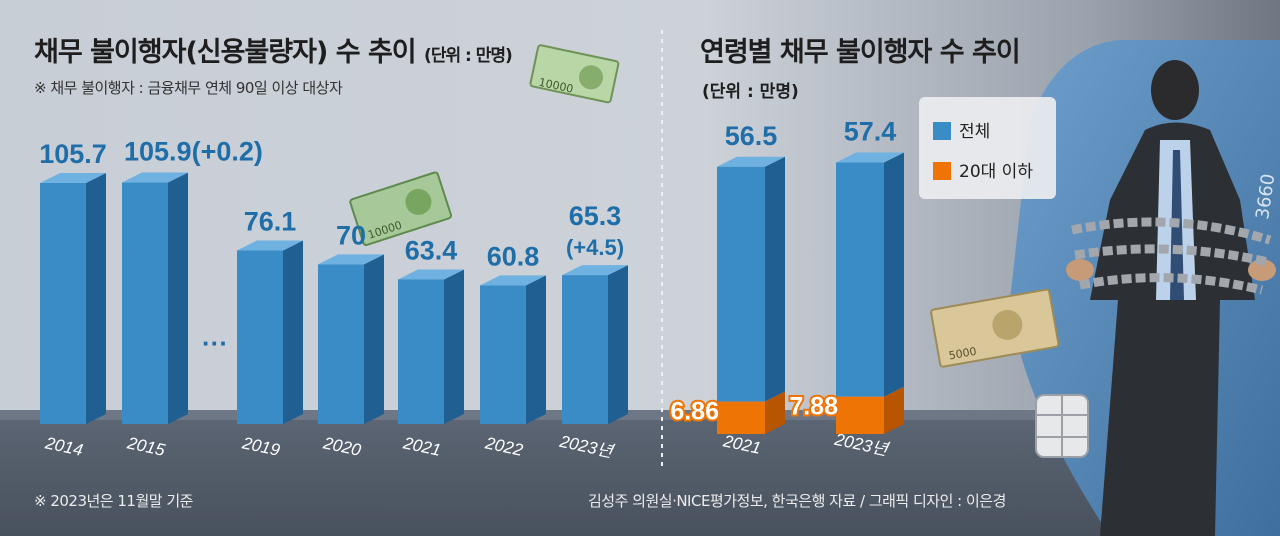 The height and width of the screenshot is (536, 1280). What do you see at coordinates (513, 256) in the screenshot?
I see `value-label: 60.8` at bounding box center [513, 256].